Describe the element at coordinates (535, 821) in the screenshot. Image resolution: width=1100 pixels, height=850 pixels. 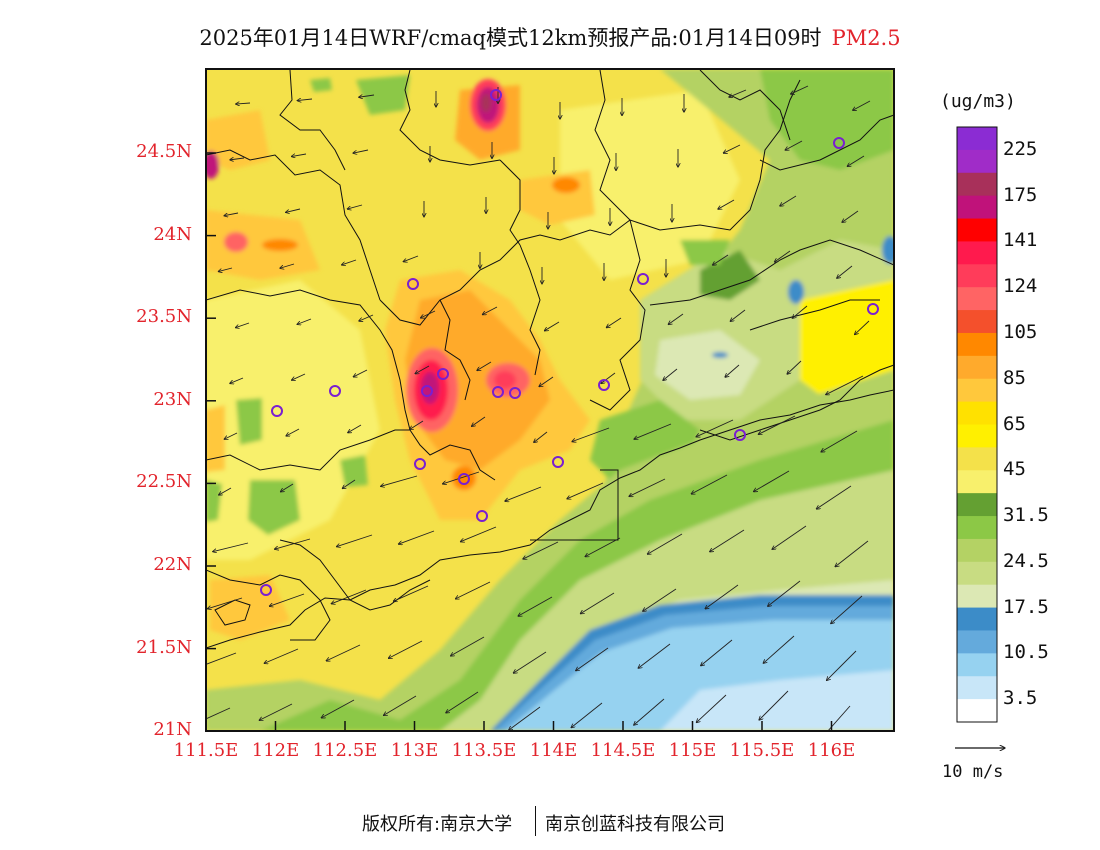
I see `footer-separator` at that location.